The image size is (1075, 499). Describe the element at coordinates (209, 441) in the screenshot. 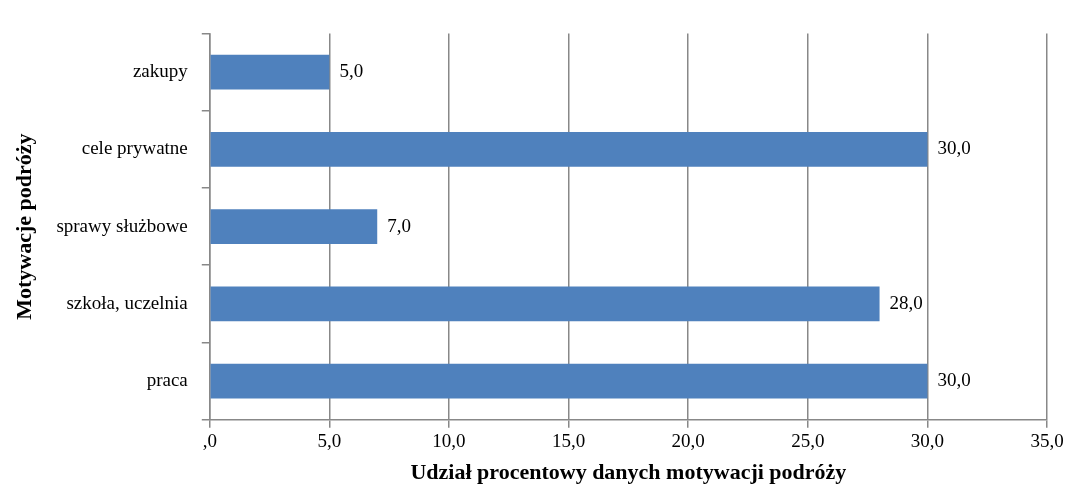

I see `x-tick-label: ,0` at that location.